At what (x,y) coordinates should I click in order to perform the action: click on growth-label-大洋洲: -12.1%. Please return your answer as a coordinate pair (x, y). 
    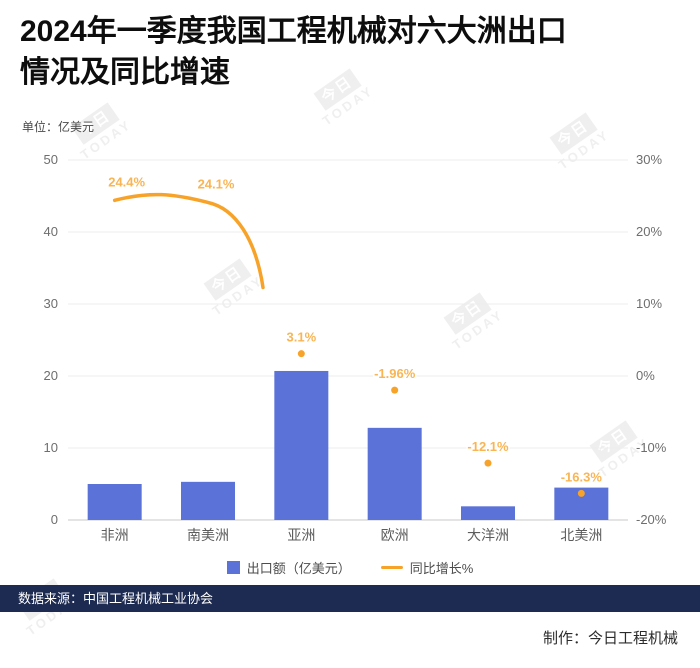
    Looking at the image, I should click on (488, 446).